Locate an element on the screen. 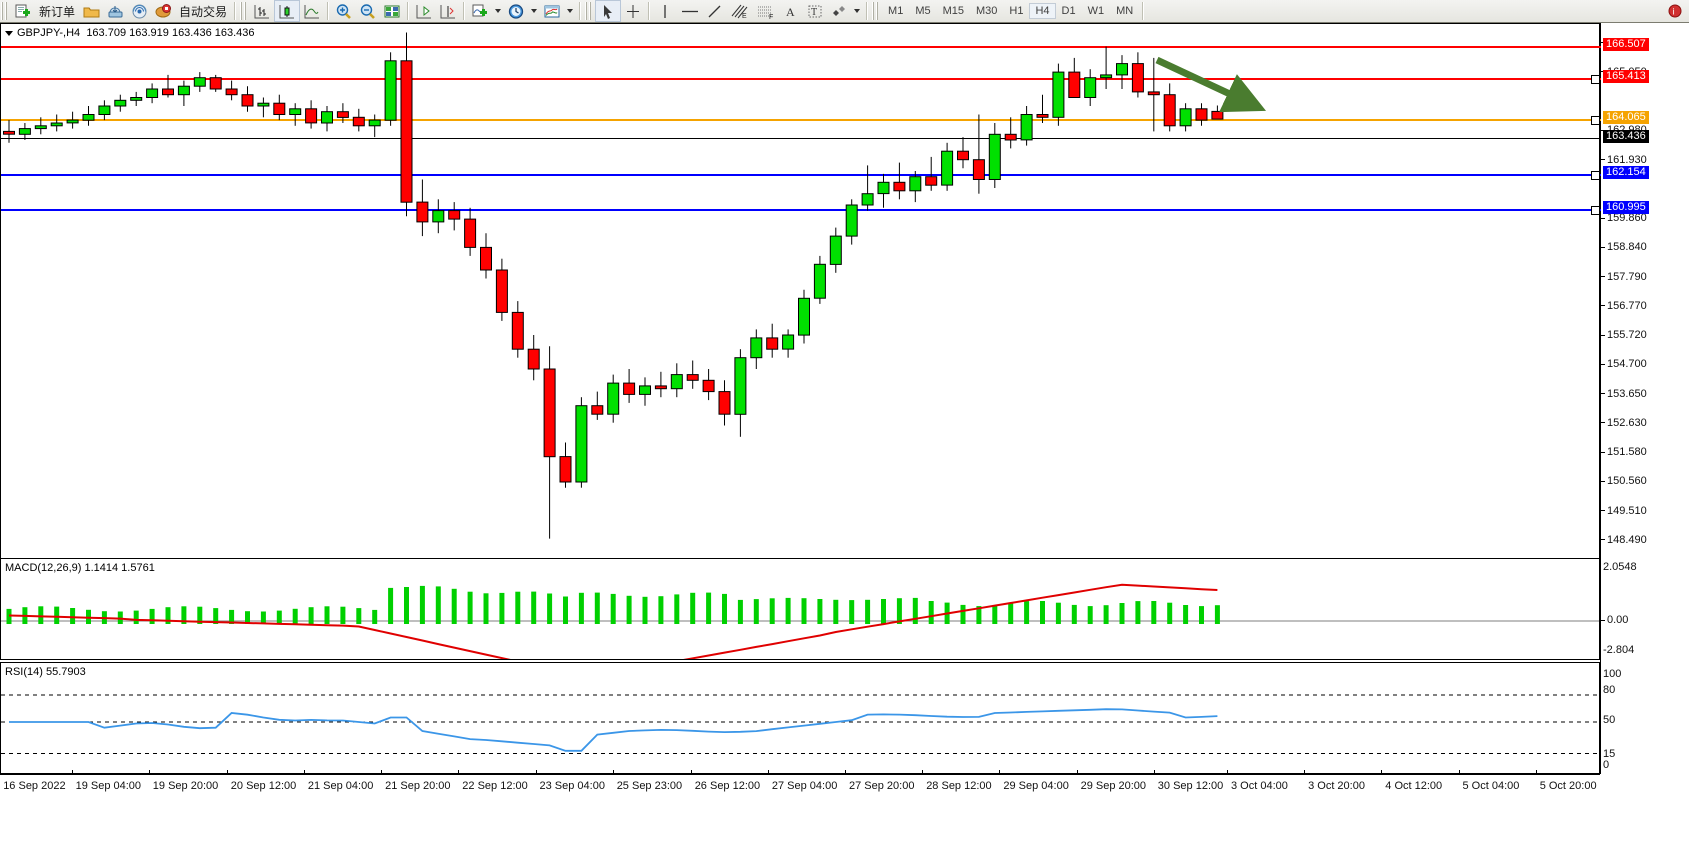  line-chart-icon is located at coordinates (312, 11).